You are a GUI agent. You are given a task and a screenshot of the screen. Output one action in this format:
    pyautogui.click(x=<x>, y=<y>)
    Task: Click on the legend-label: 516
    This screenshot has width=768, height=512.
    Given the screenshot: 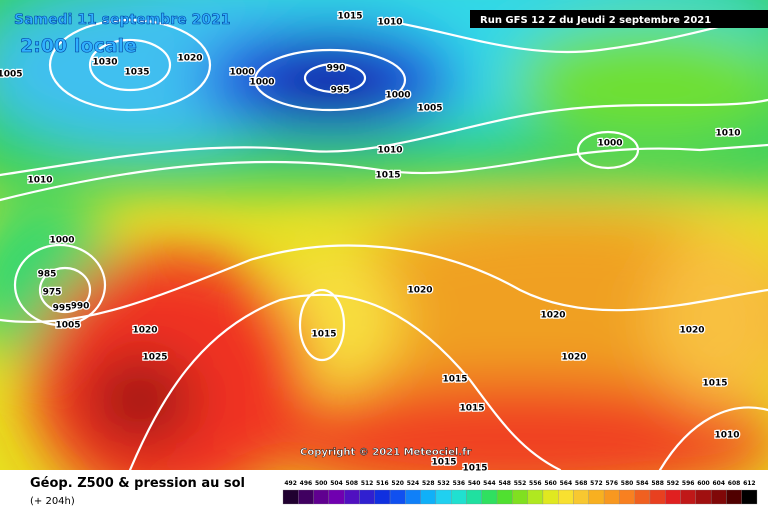 What is the action you would take?
    pyautogui.click(x=382, y=483)
    